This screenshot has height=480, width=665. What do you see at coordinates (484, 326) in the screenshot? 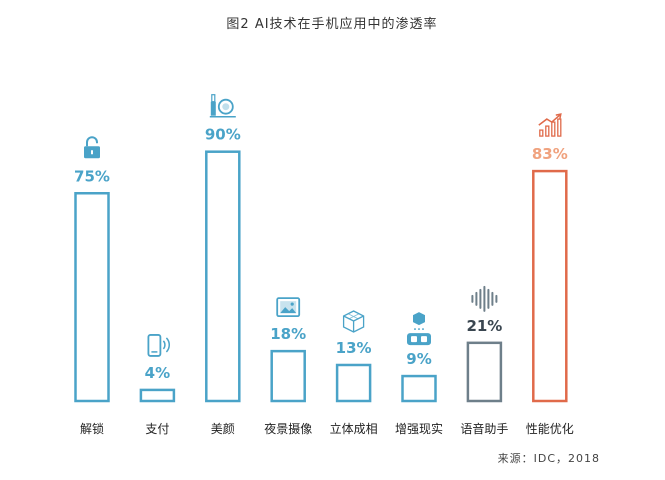
I see `data-label: 21%` at bounding box center [484, 326].